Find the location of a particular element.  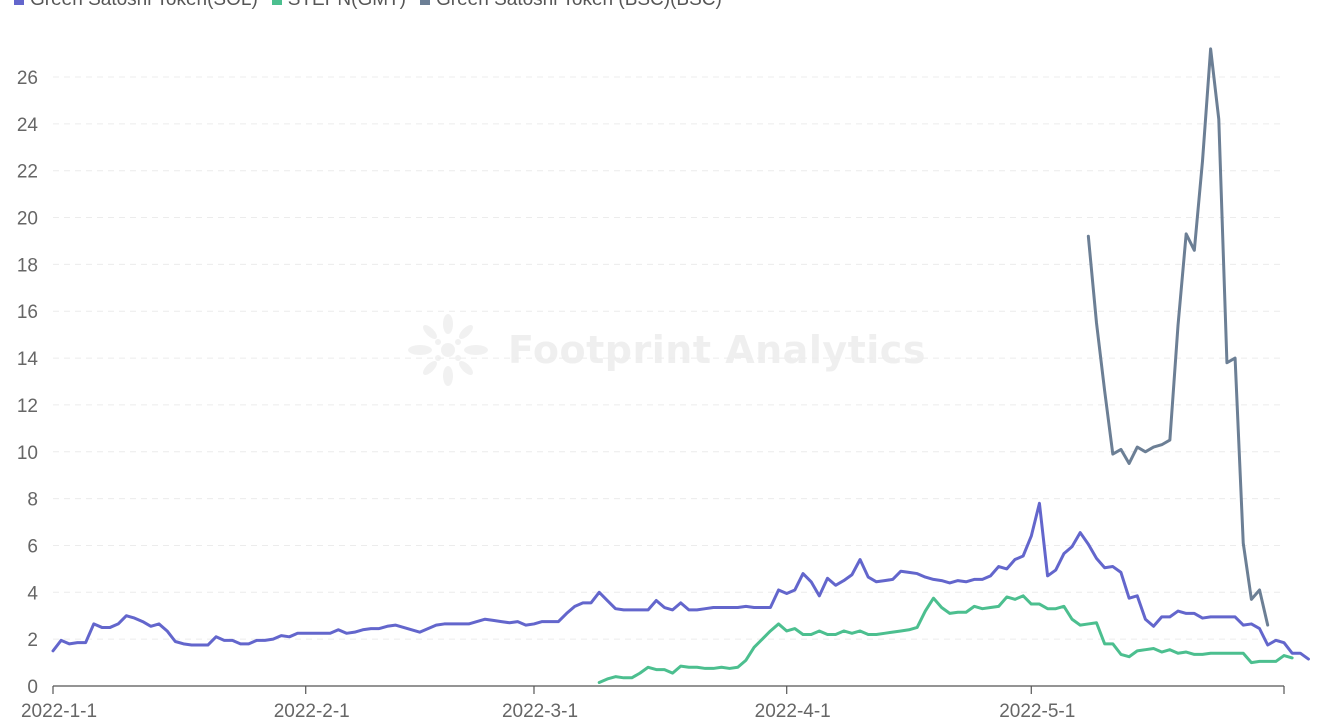

legend-item-gmt: STEPN(GMT) is located at coordinates (338, 5).